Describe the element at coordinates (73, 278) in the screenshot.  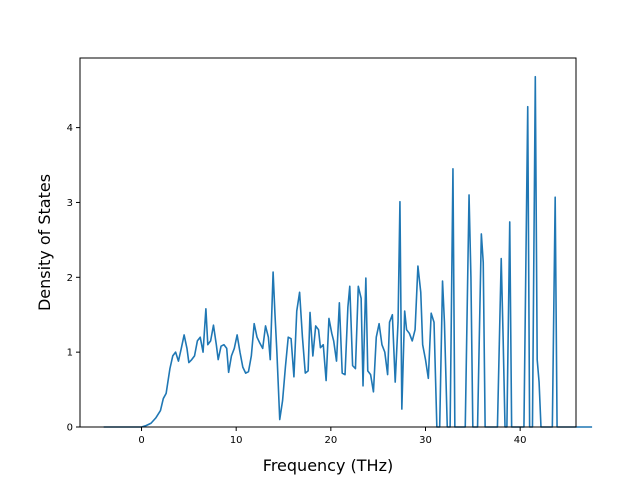
I see `y-axis-ticks: 0 1 2 3 4` at that location.